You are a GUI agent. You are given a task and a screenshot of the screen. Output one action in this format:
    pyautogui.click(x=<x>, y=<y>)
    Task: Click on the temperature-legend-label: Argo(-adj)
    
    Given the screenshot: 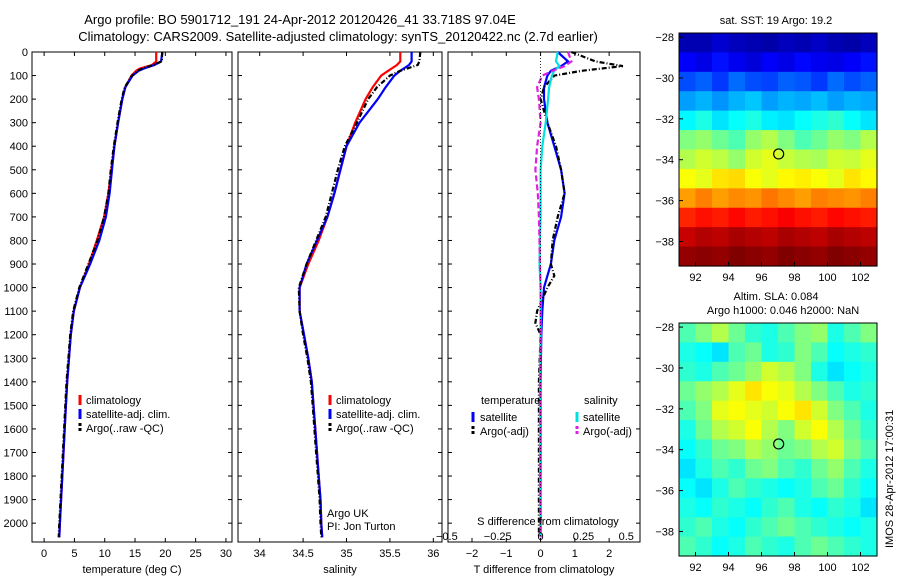 What is the action you would take?
    pyautogui.click(x=504, y=432)
    